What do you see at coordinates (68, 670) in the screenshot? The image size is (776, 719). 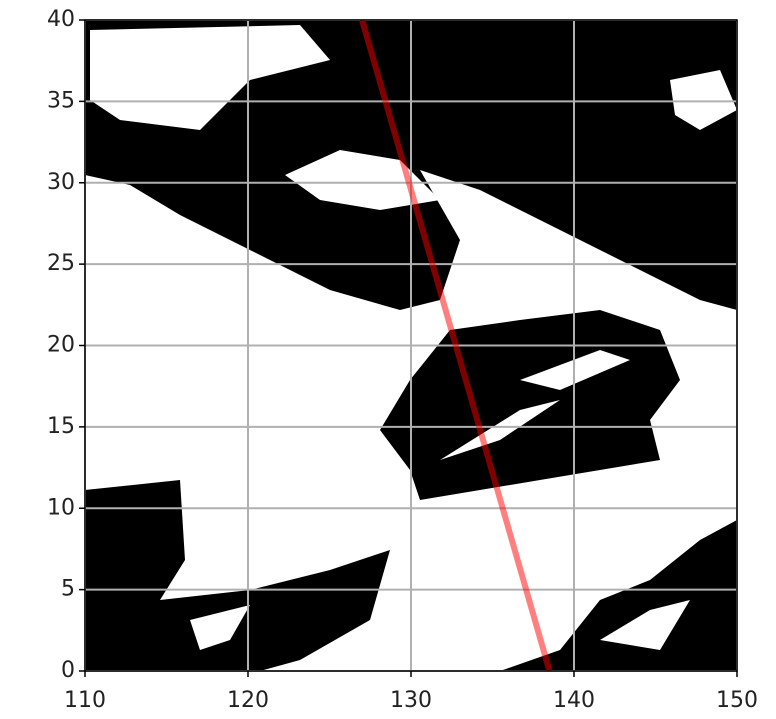 I see `y-tick-label: 0` at bounding box center [68, 670].